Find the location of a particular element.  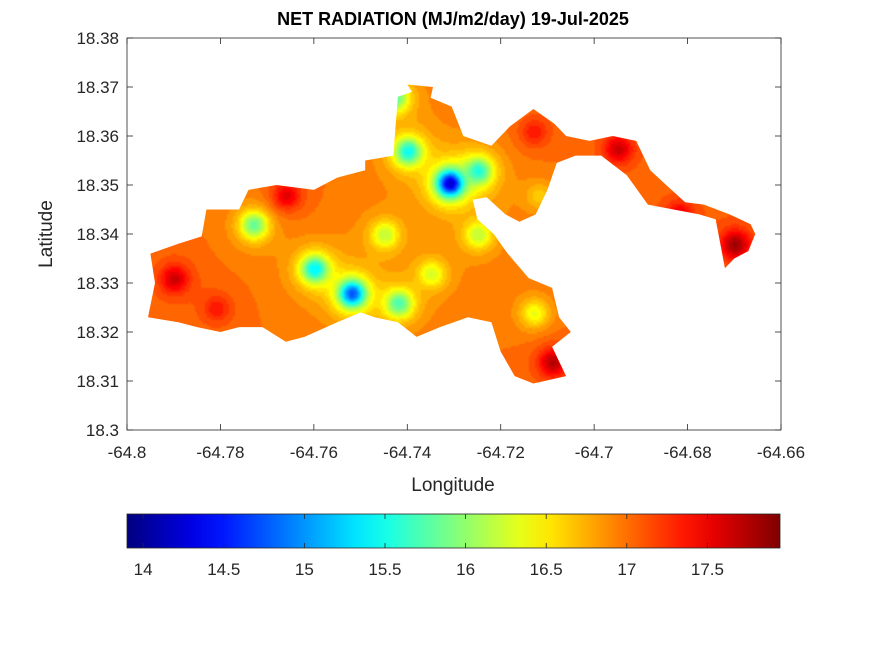

y-tick-label: 18.35 is located at coordinates (97, 185).